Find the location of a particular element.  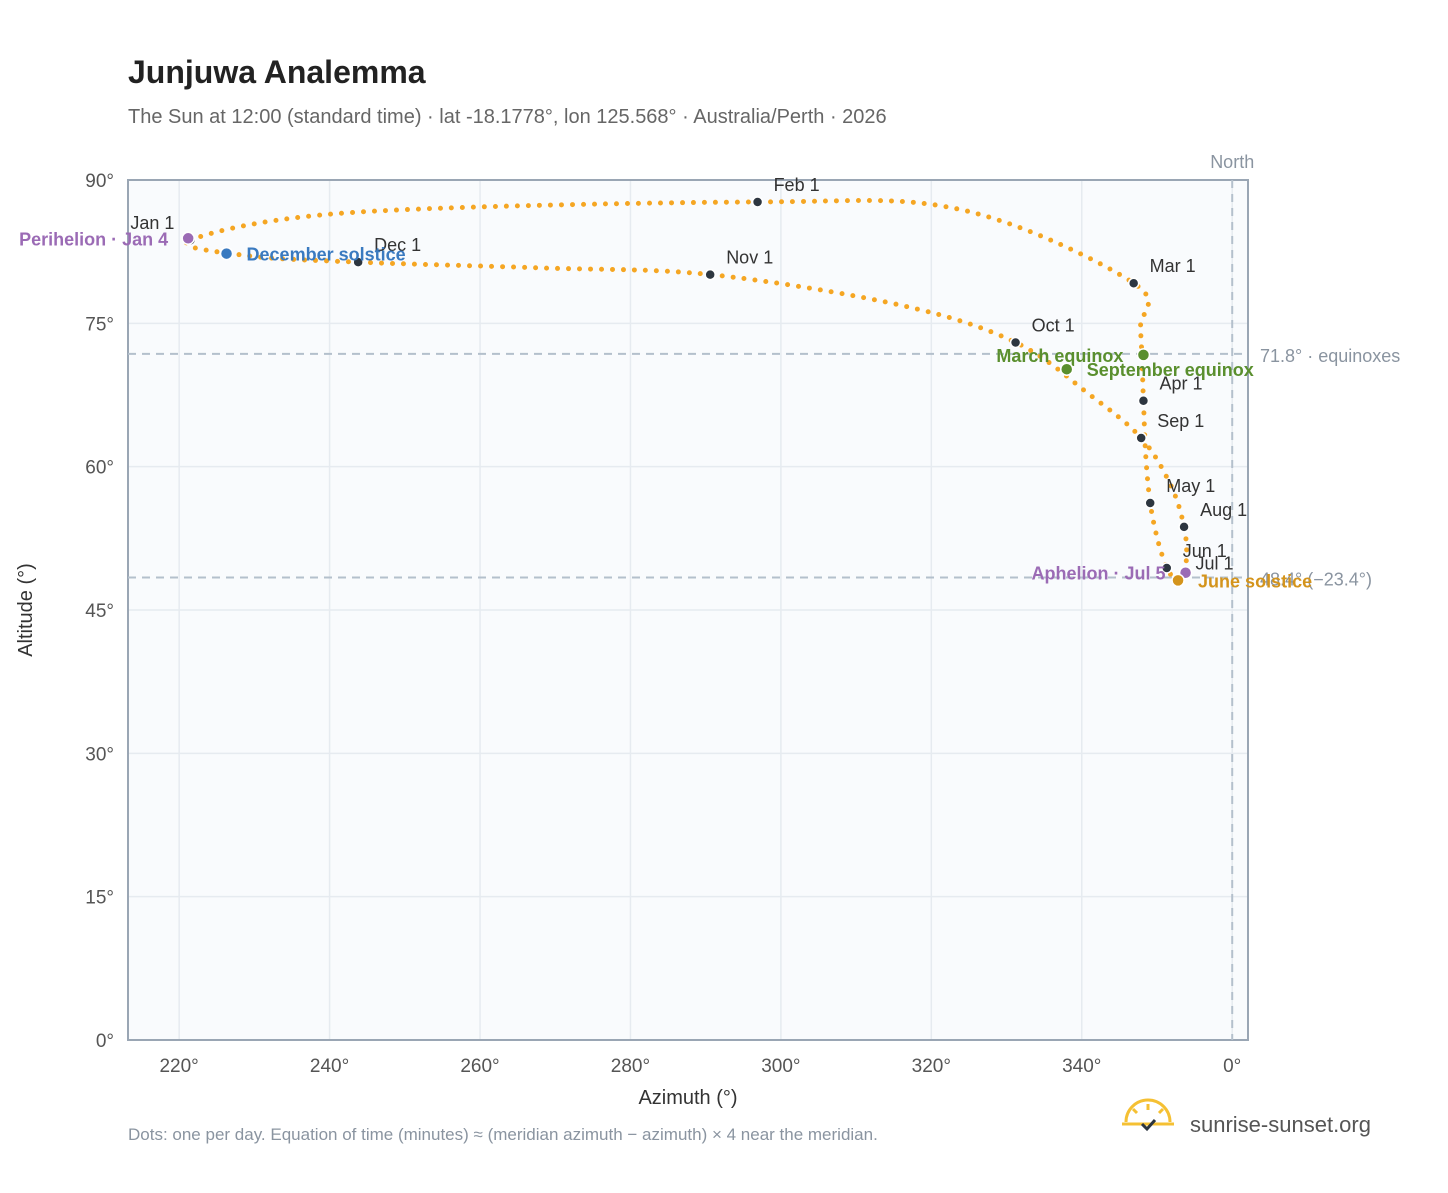

month-label: Feb 1 is located at coordinates (797, 185).